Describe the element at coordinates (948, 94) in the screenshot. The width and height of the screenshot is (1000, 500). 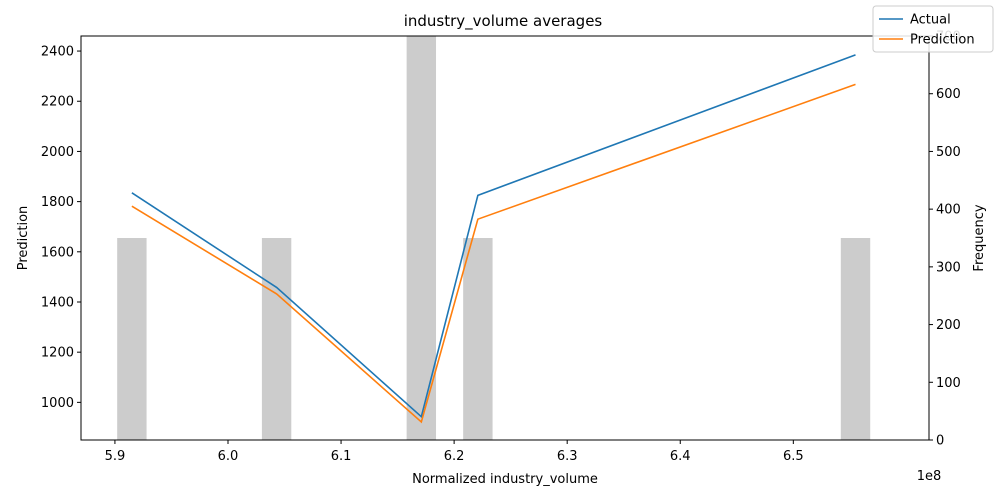
I see `y2-tick-label: 600` at that location.